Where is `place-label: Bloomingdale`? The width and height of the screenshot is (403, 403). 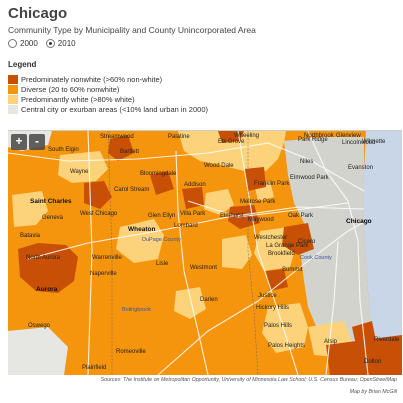
place-label: Bloomingdale is located at coordinates (158, 174).